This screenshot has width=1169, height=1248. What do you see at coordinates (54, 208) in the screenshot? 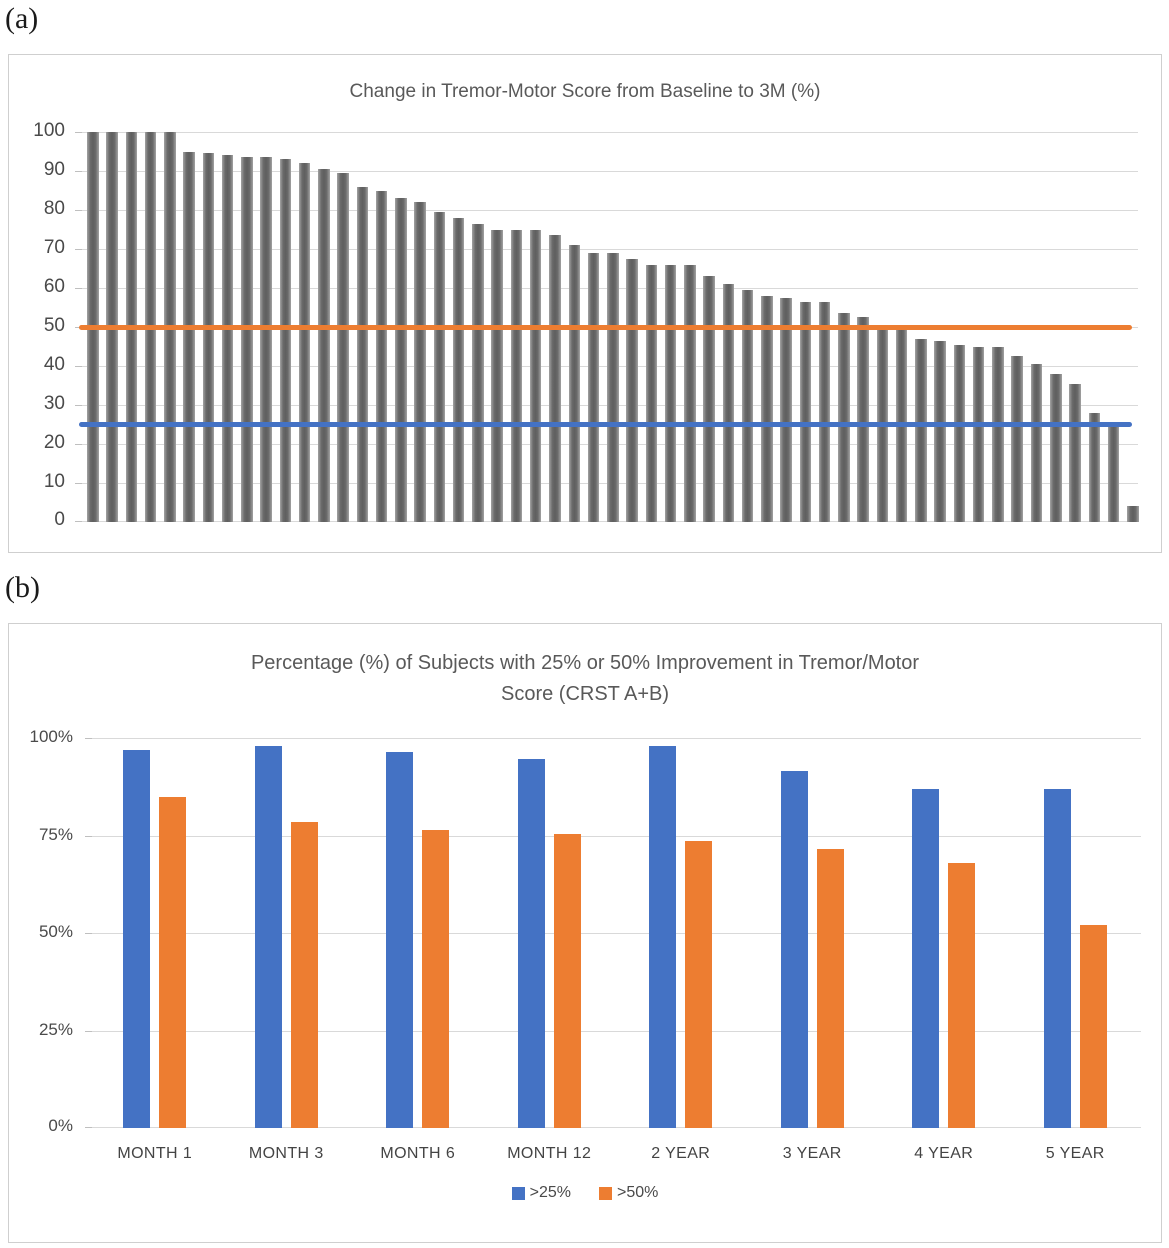
I see `y-axis-tick-label: 80` at bounding box center [54, 208].